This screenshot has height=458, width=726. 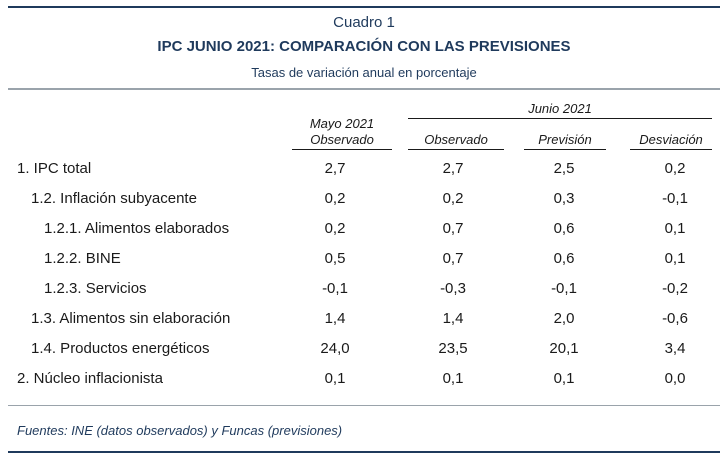 I want to click on cell-observado: 0,1, so click(x=453, y=378).